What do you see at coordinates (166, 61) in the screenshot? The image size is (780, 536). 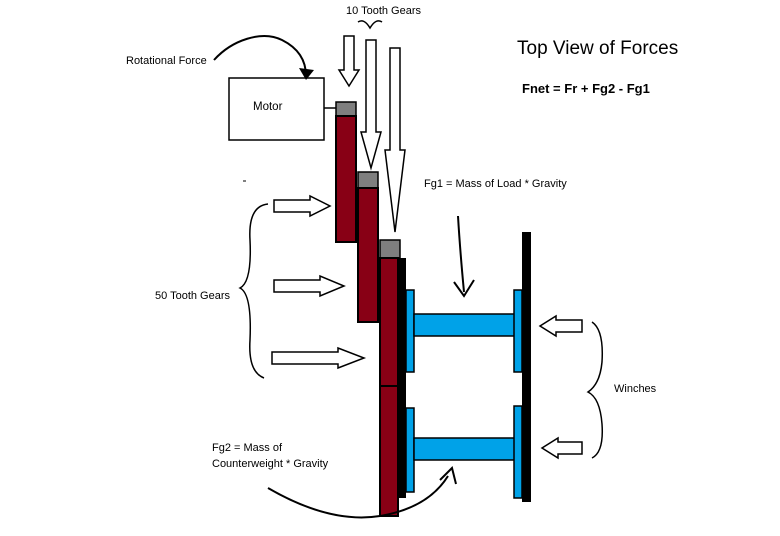 I see `rotational-force-label: Rotational Force` at bounding box center [166, 61].